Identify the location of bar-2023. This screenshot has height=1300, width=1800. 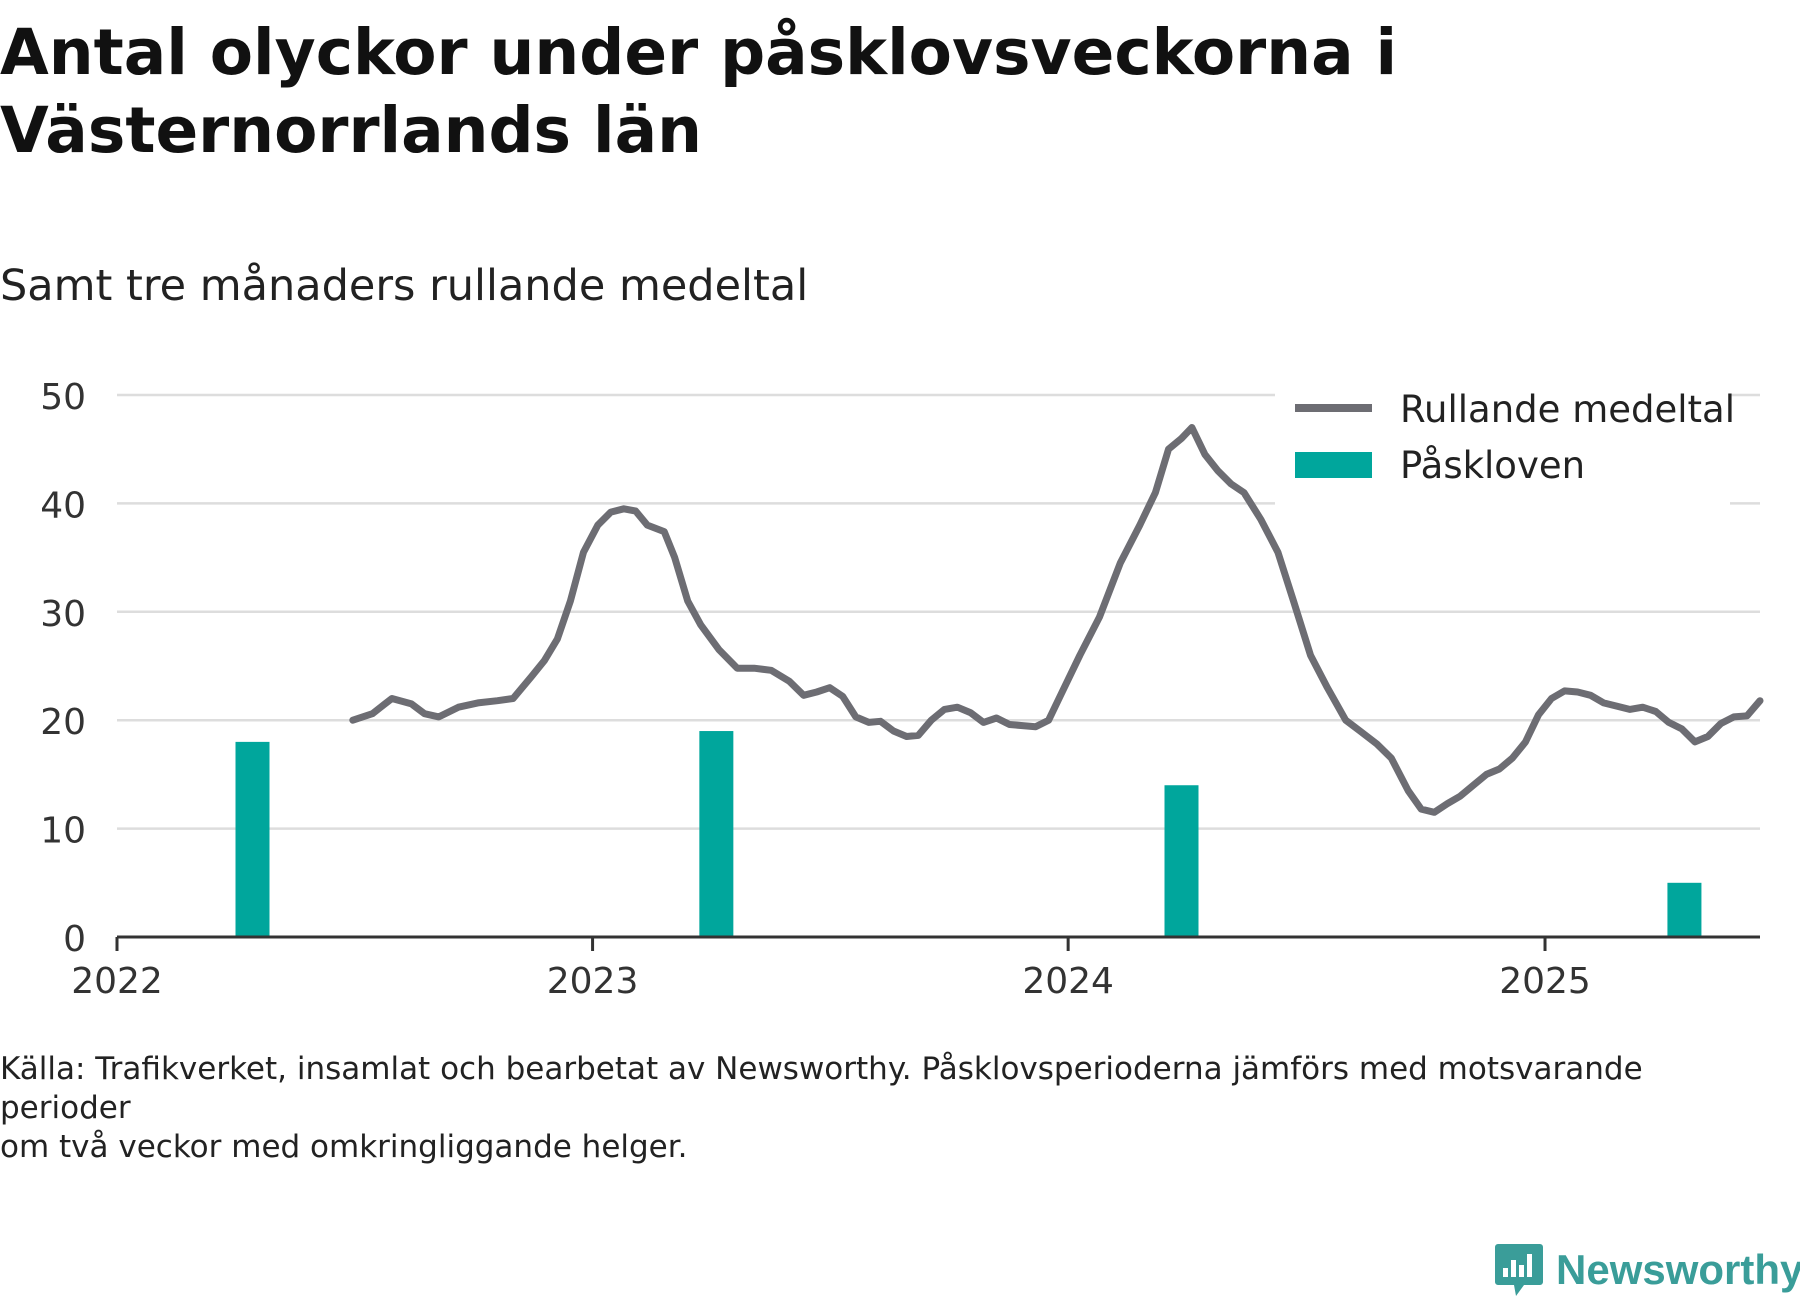
(716, 834).